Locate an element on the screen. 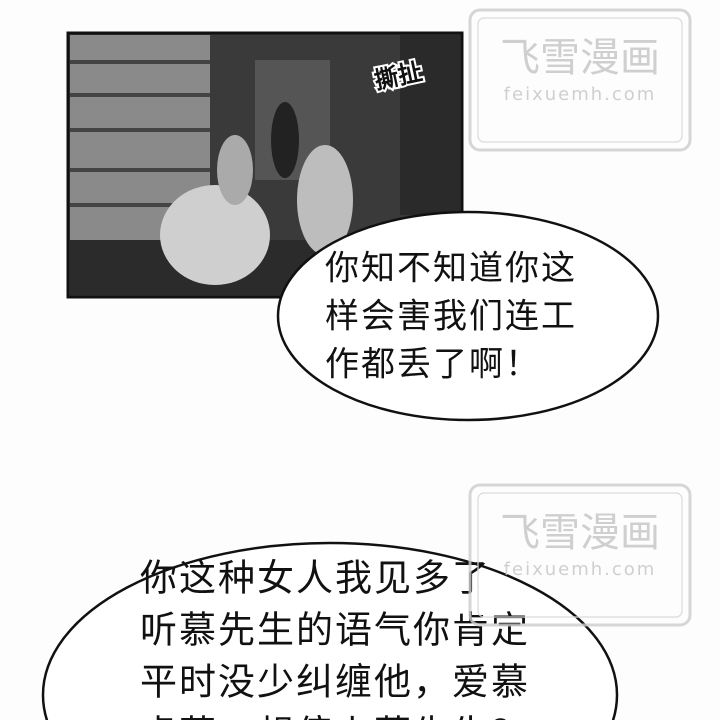 Image resolution: width=720 pixels, height=720 pixels. dialogue-line: 你知不知道你这 is located at coordinates (451, 269).